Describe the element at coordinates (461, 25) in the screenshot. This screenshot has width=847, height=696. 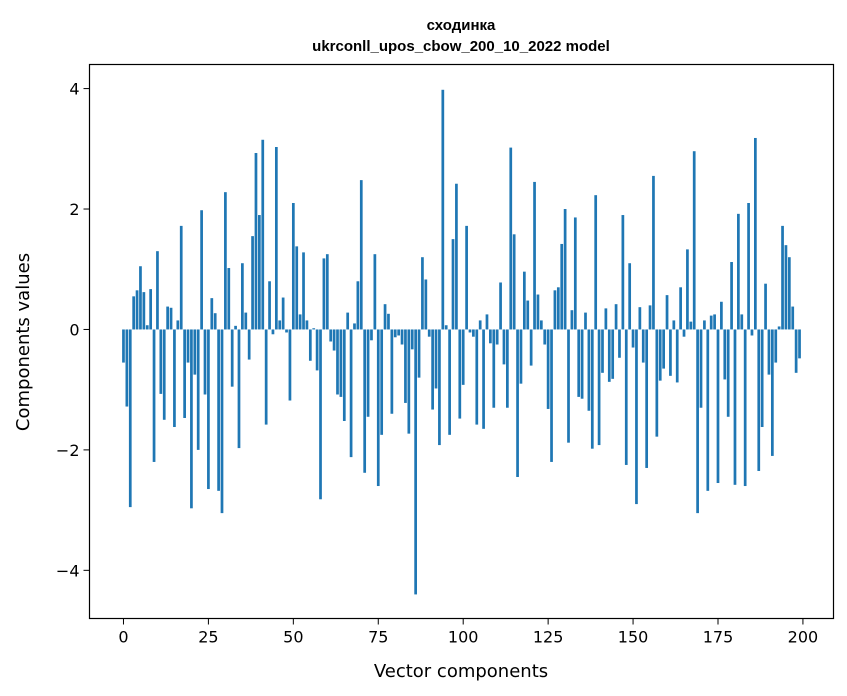
I see `chart-title: сходинка` at that location.